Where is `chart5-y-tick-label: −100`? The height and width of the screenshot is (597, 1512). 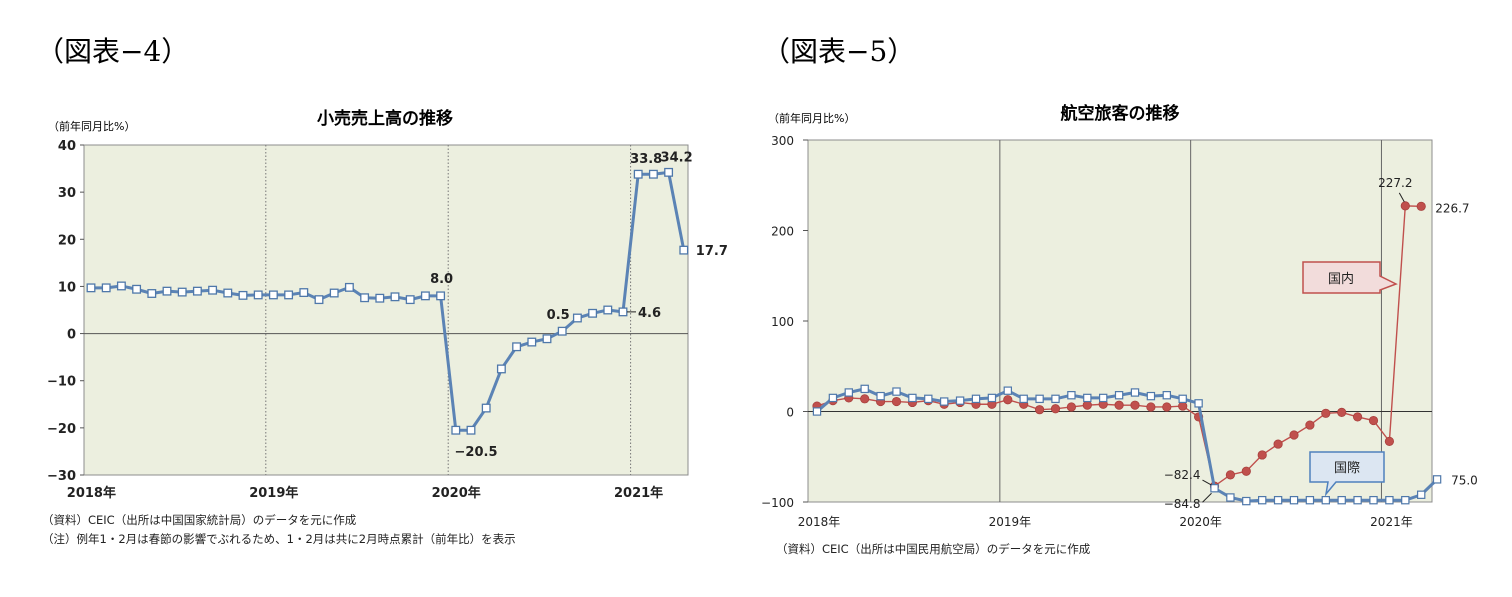 chart5-y-tick-label: −100 is located at coordinates (777, 503).